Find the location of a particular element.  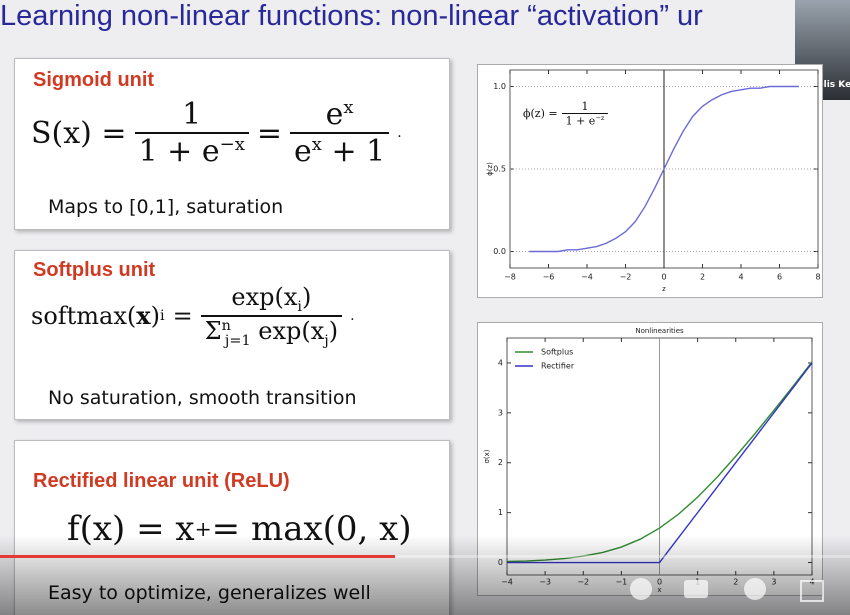

y-tick-label: 2 is located at coordinates (500, 462).